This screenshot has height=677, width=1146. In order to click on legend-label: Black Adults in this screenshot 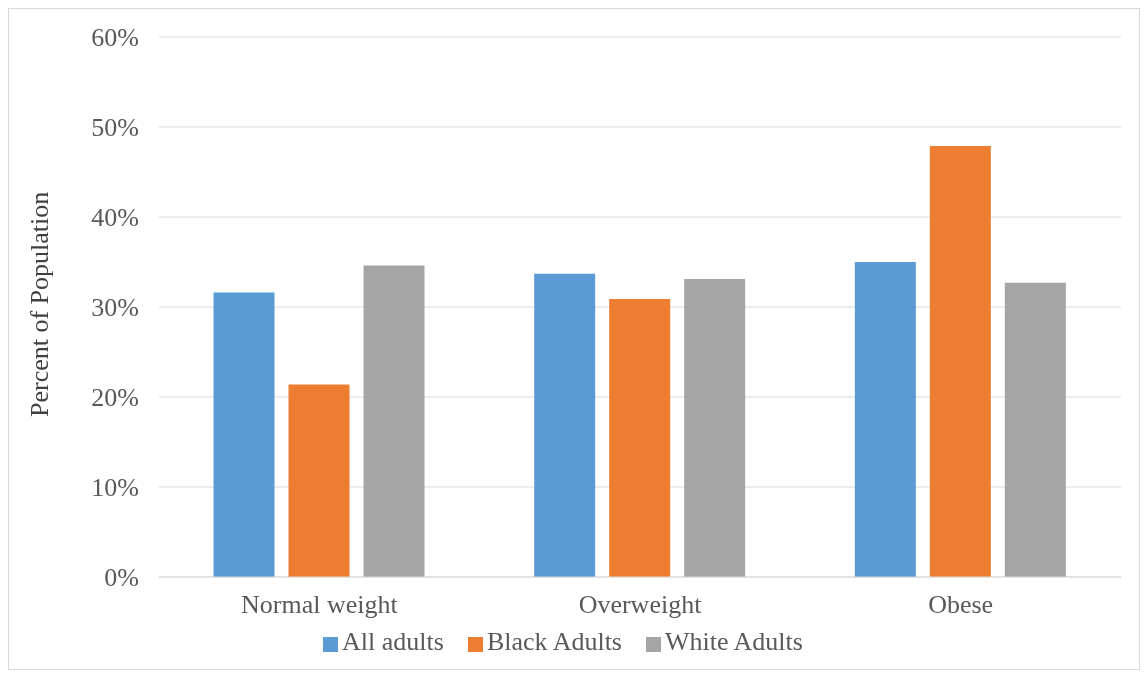, I will do `click(554, 641)`.